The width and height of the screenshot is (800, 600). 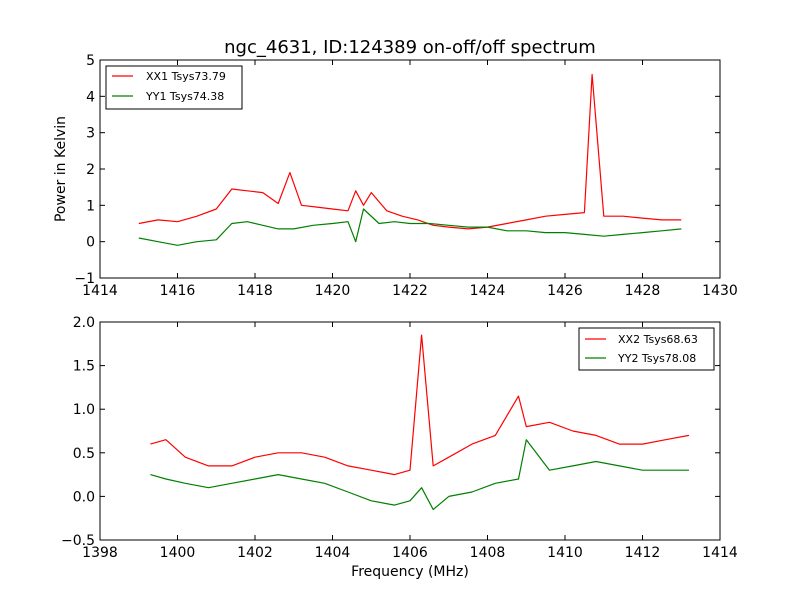 What do you see at coordinates (410, 553) in the screenshot?
I see `bottom-x-tick-label: 1406` at bounding box center [410, 553].